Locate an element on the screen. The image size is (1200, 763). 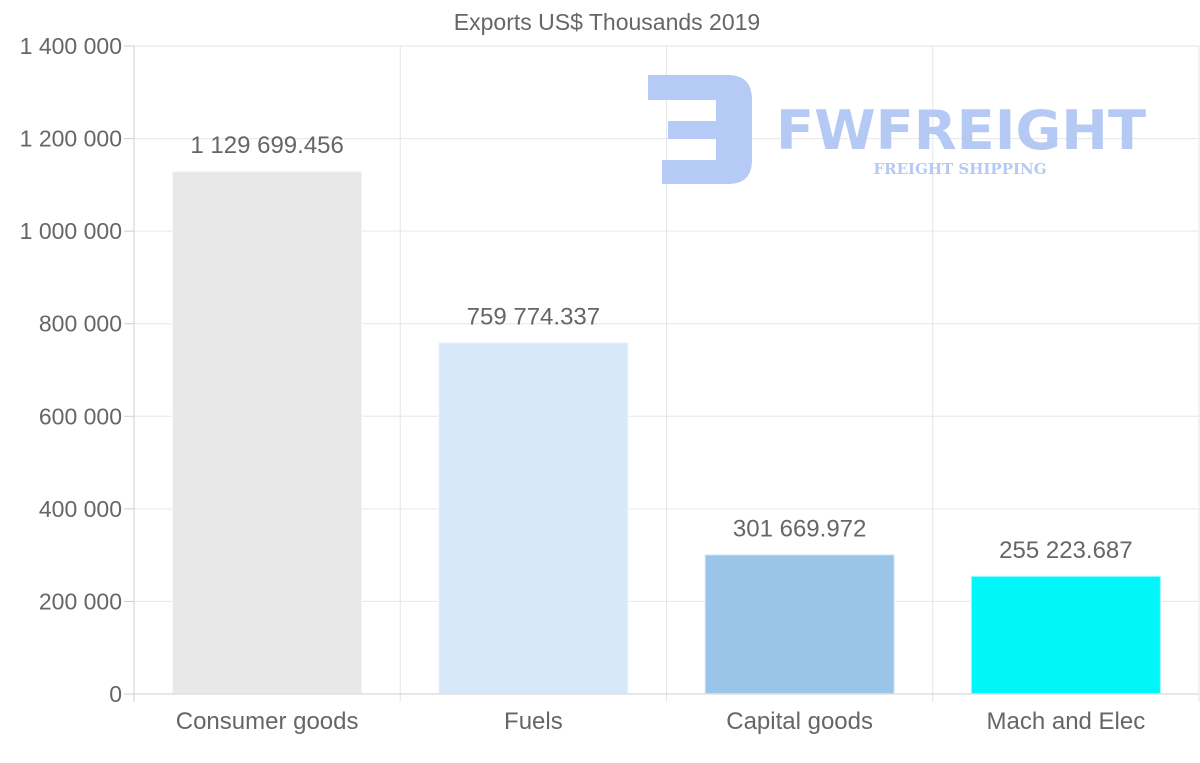
bar-consumer-goods is located at coordinates (267, 432).